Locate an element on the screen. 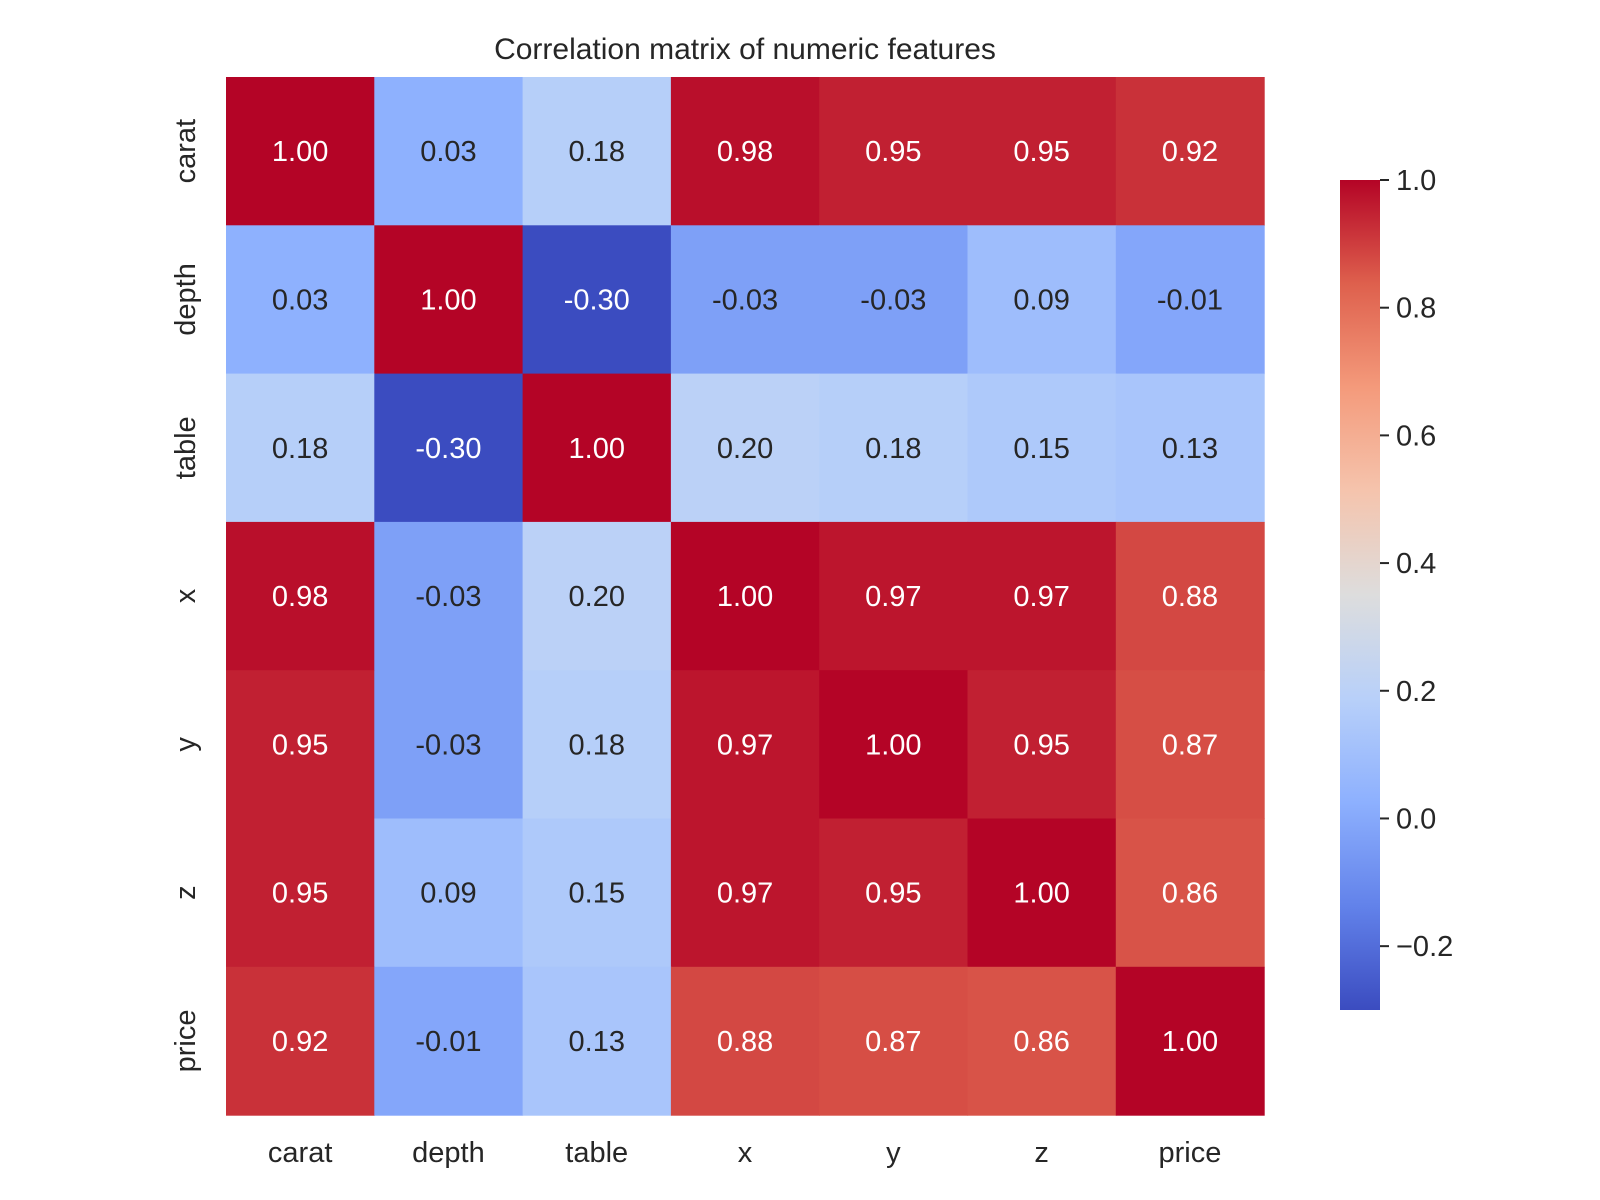 The image size is (1600, 1200). heatmap-cell-y-z is located at coordinates (1042, 745).